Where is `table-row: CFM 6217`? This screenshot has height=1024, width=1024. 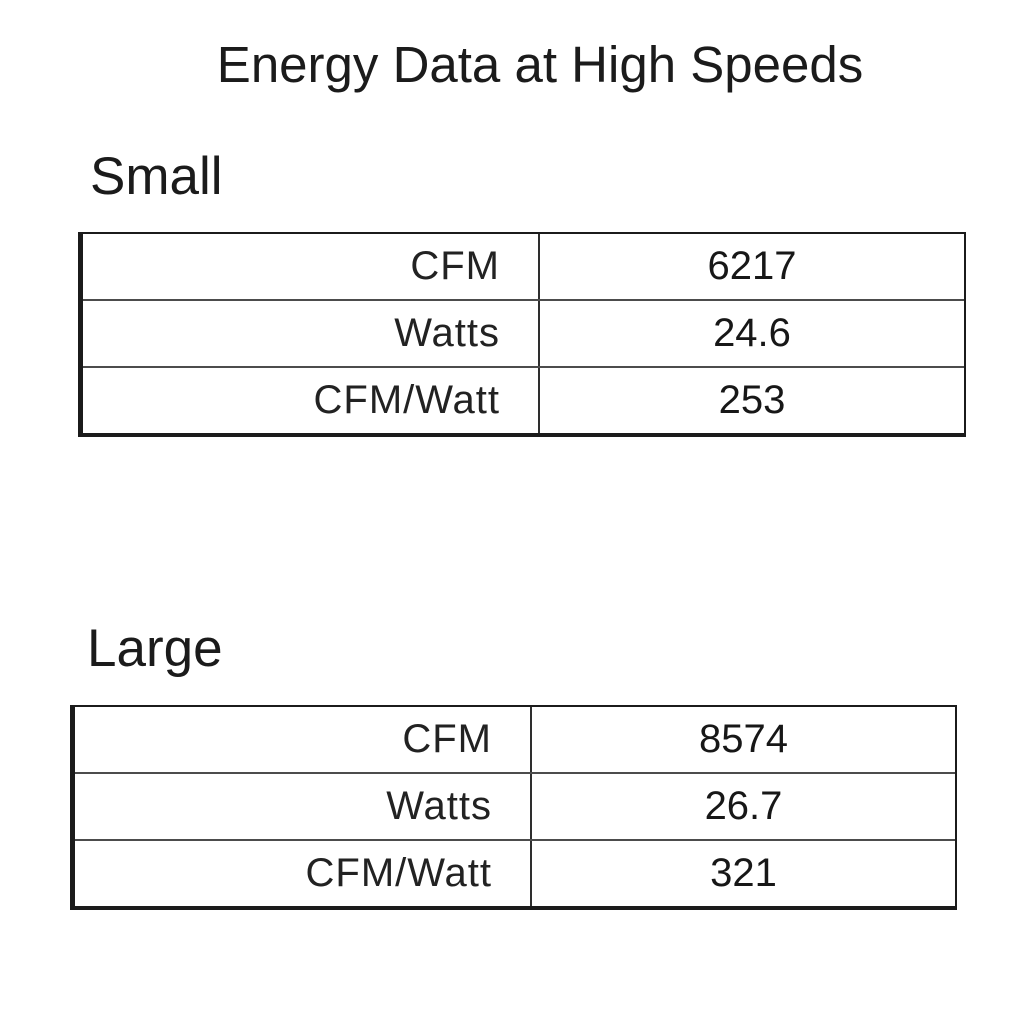
table-row: CFM 6217 is located at coordinates (523, 266).